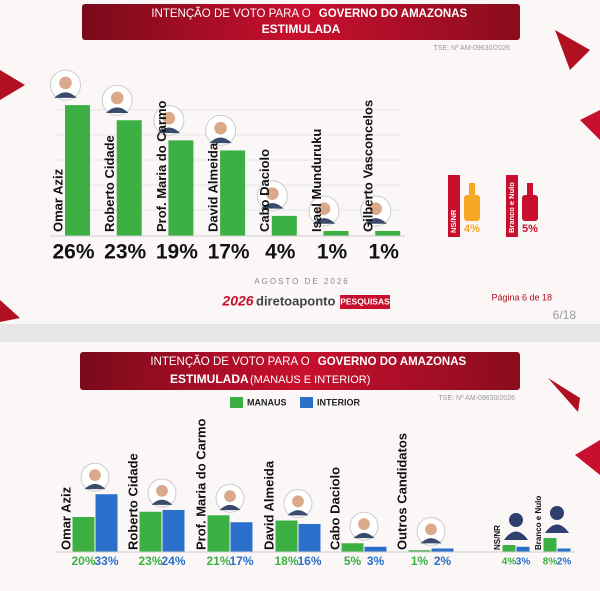  What do you see at coordinates (229, 252) in the screenshot?
I see `value-label: 17%` at bounding box center [229, 252].